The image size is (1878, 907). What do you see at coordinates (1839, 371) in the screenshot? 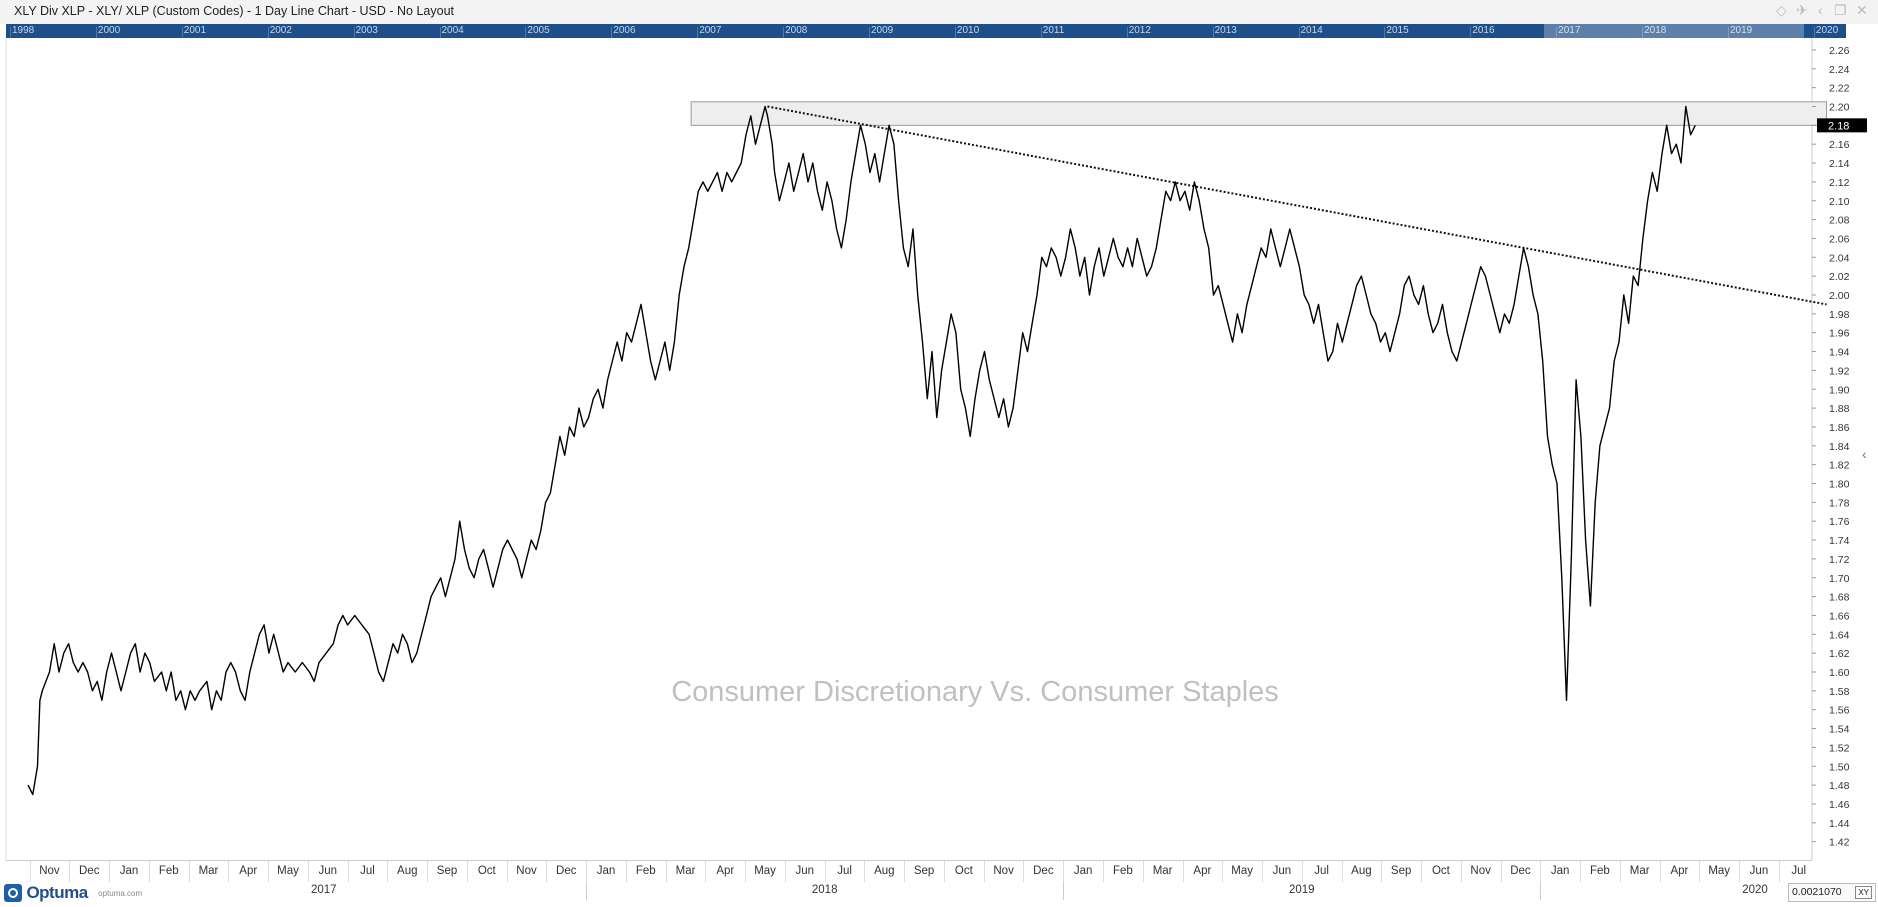
I see `y-tick-label: 1.92` at bounding box center [1839, 371].